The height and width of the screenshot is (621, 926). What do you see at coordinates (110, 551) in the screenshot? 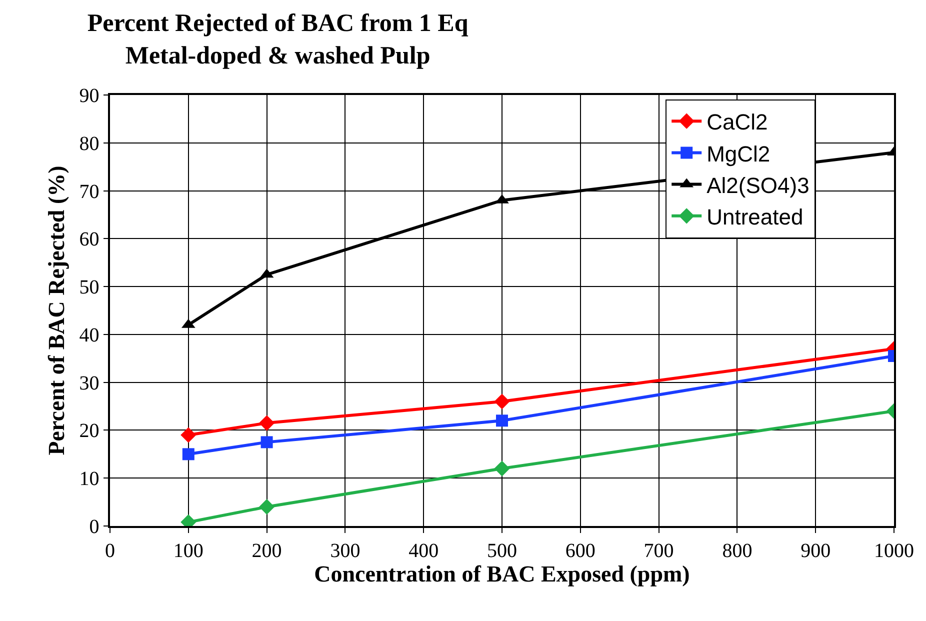
I see `x-tick-label: 0` at bounding box center [110, 551].